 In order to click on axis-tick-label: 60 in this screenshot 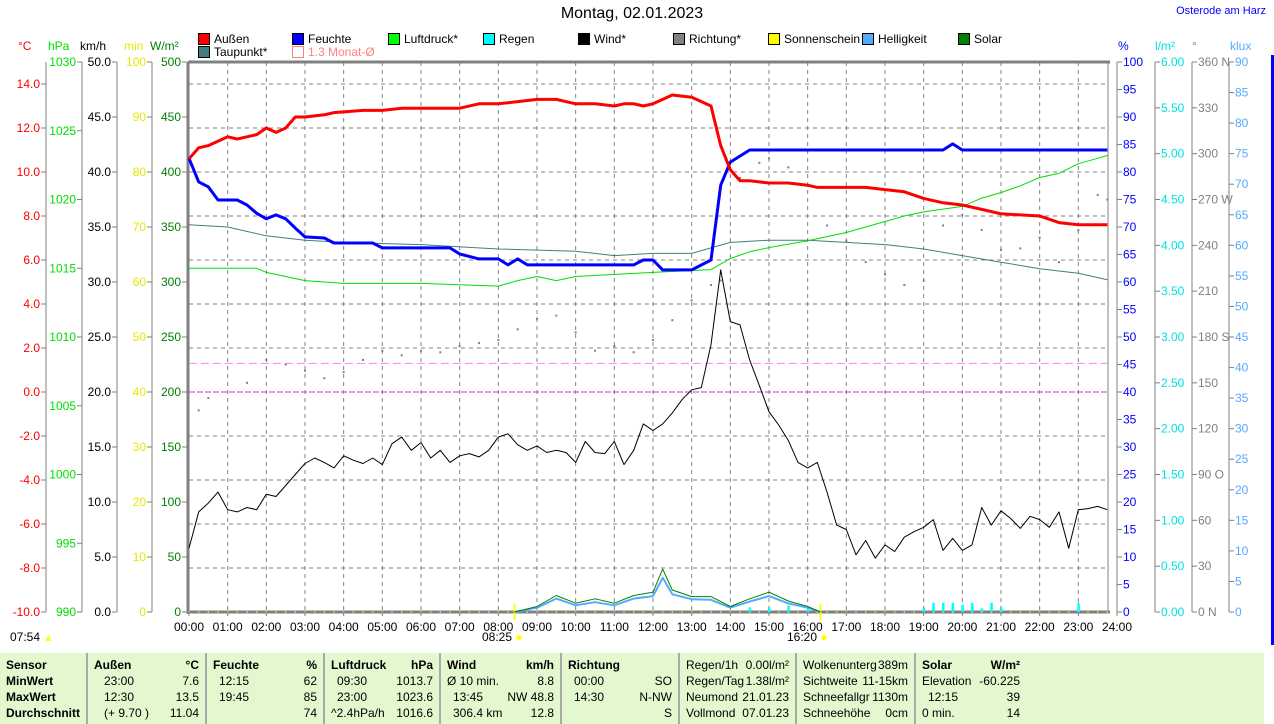, I will do `click(1205, 520)`.